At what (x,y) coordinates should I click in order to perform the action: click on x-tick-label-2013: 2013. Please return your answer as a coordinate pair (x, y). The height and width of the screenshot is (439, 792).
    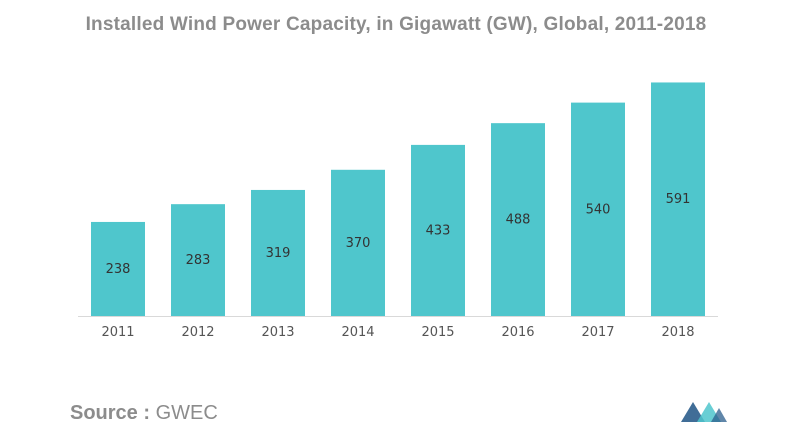
    Looking at the image, I should click on (277, 332).